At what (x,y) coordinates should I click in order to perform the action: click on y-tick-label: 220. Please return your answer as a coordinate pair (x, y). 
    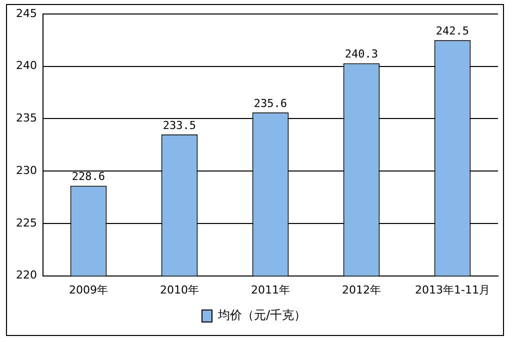
    Looking at the image, I should click on (26, 275).